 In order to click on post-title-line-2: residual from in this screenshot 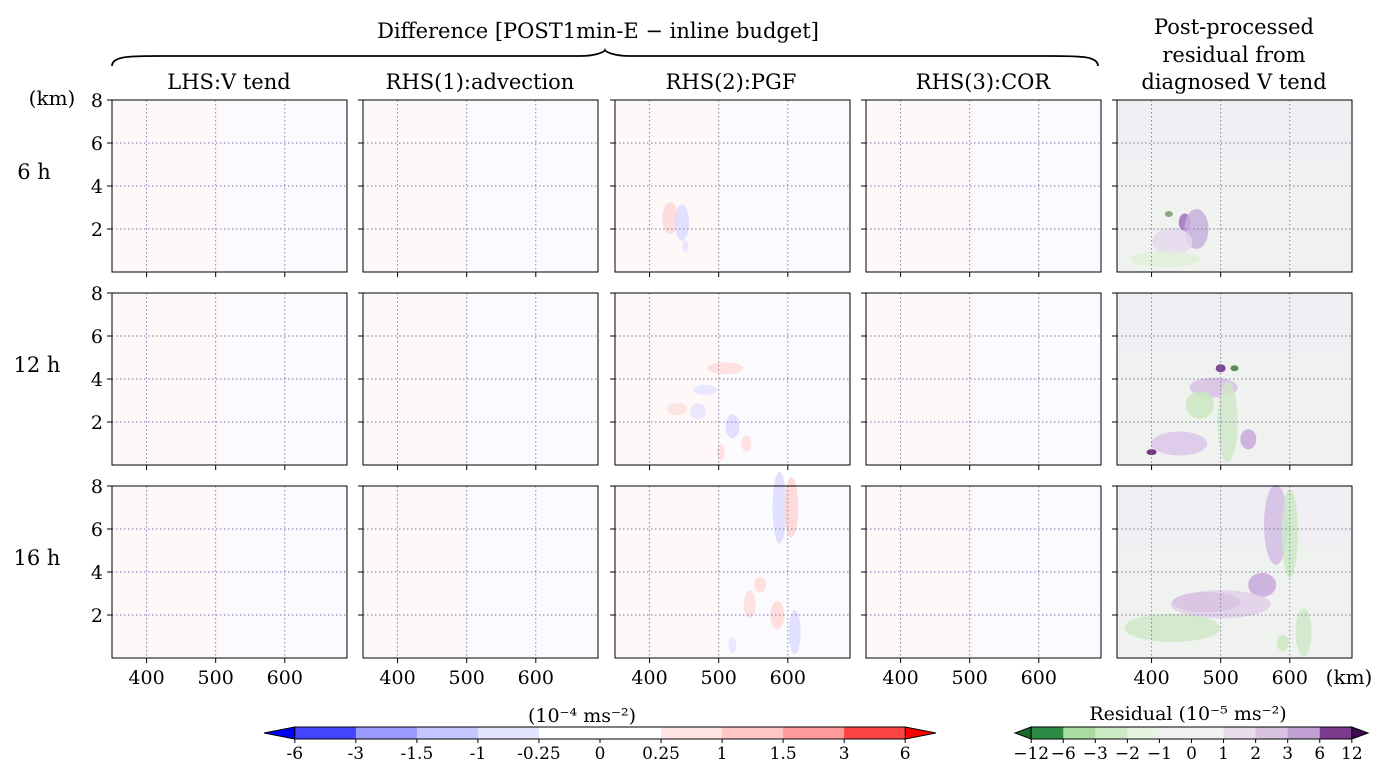, I will do `click(1233, 55)`.